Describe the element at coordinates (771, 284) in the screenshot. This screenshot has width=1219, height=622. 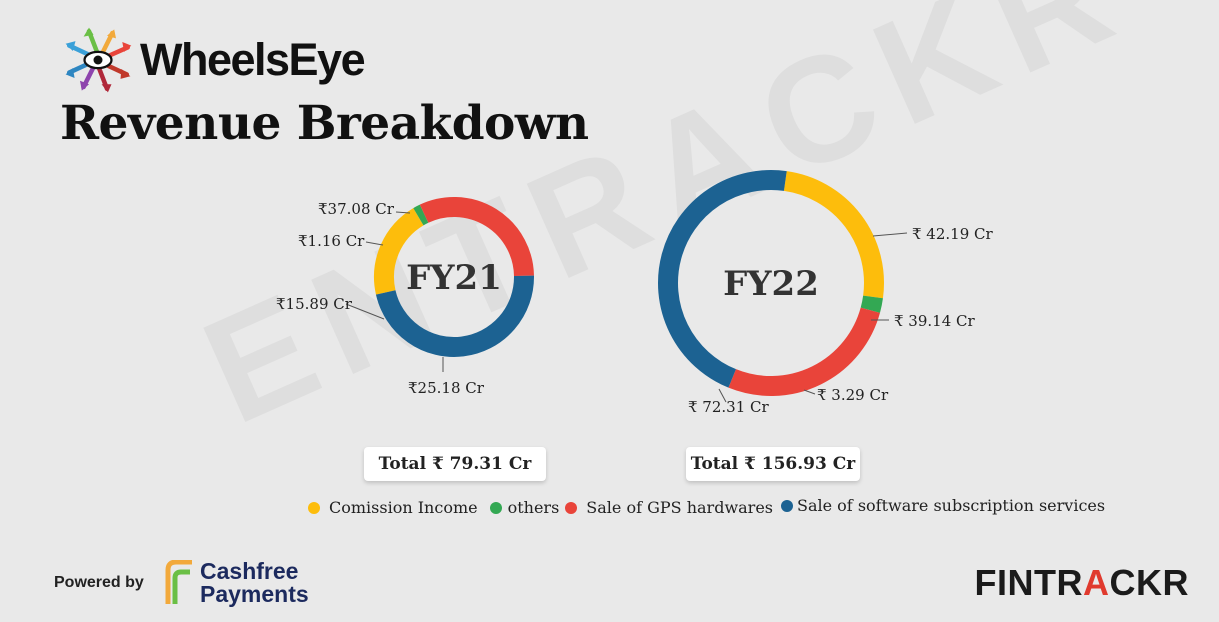
I see `fy22-center-label: FY22` at that location.